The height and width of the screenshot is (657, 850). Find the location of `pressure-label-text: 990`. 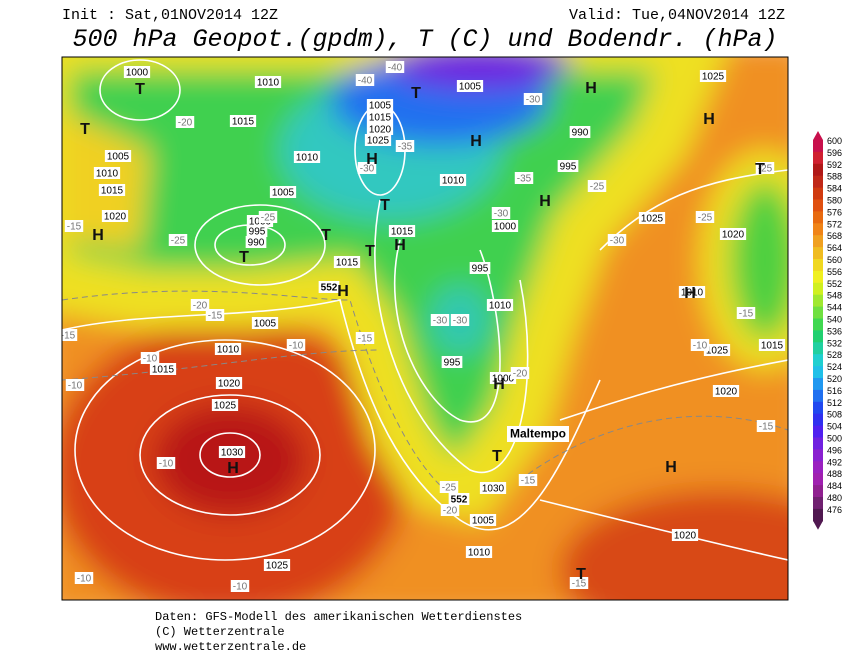

pressure-label-text: 990 is located at coordinates (580, 133).